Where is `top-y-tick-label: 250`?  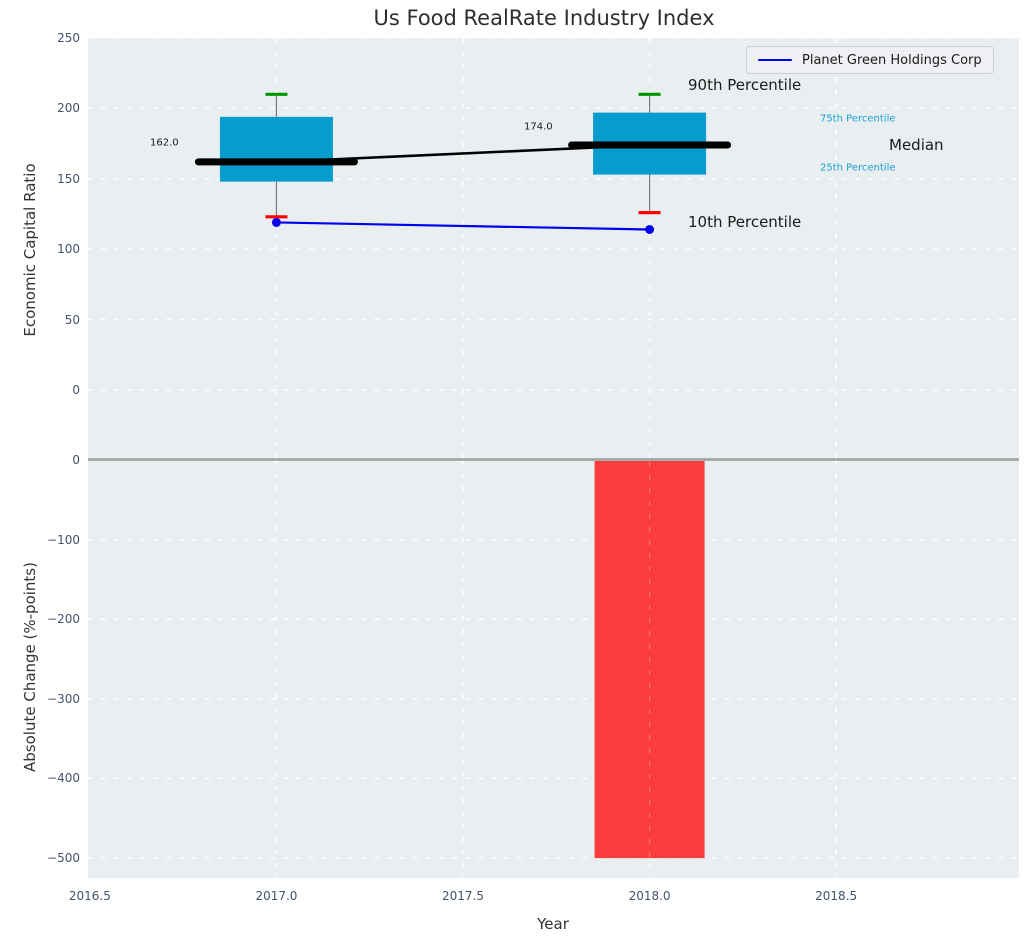
top-y-tick-label: 250 is located at coordinates (68, 38).